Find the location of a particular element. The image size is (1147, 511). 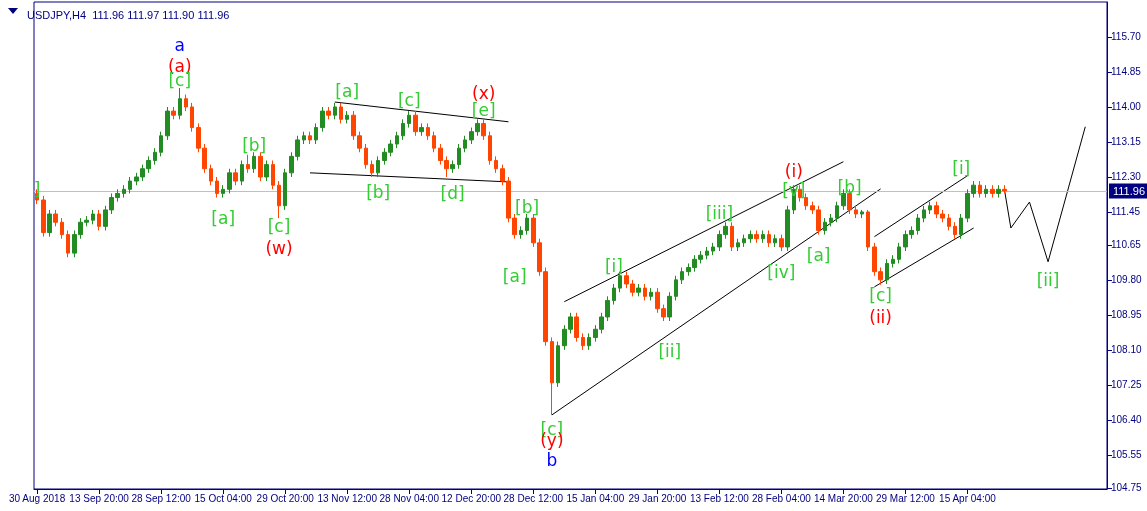

y-tick-label: 110.65 is located at coordinates (1126, 245).